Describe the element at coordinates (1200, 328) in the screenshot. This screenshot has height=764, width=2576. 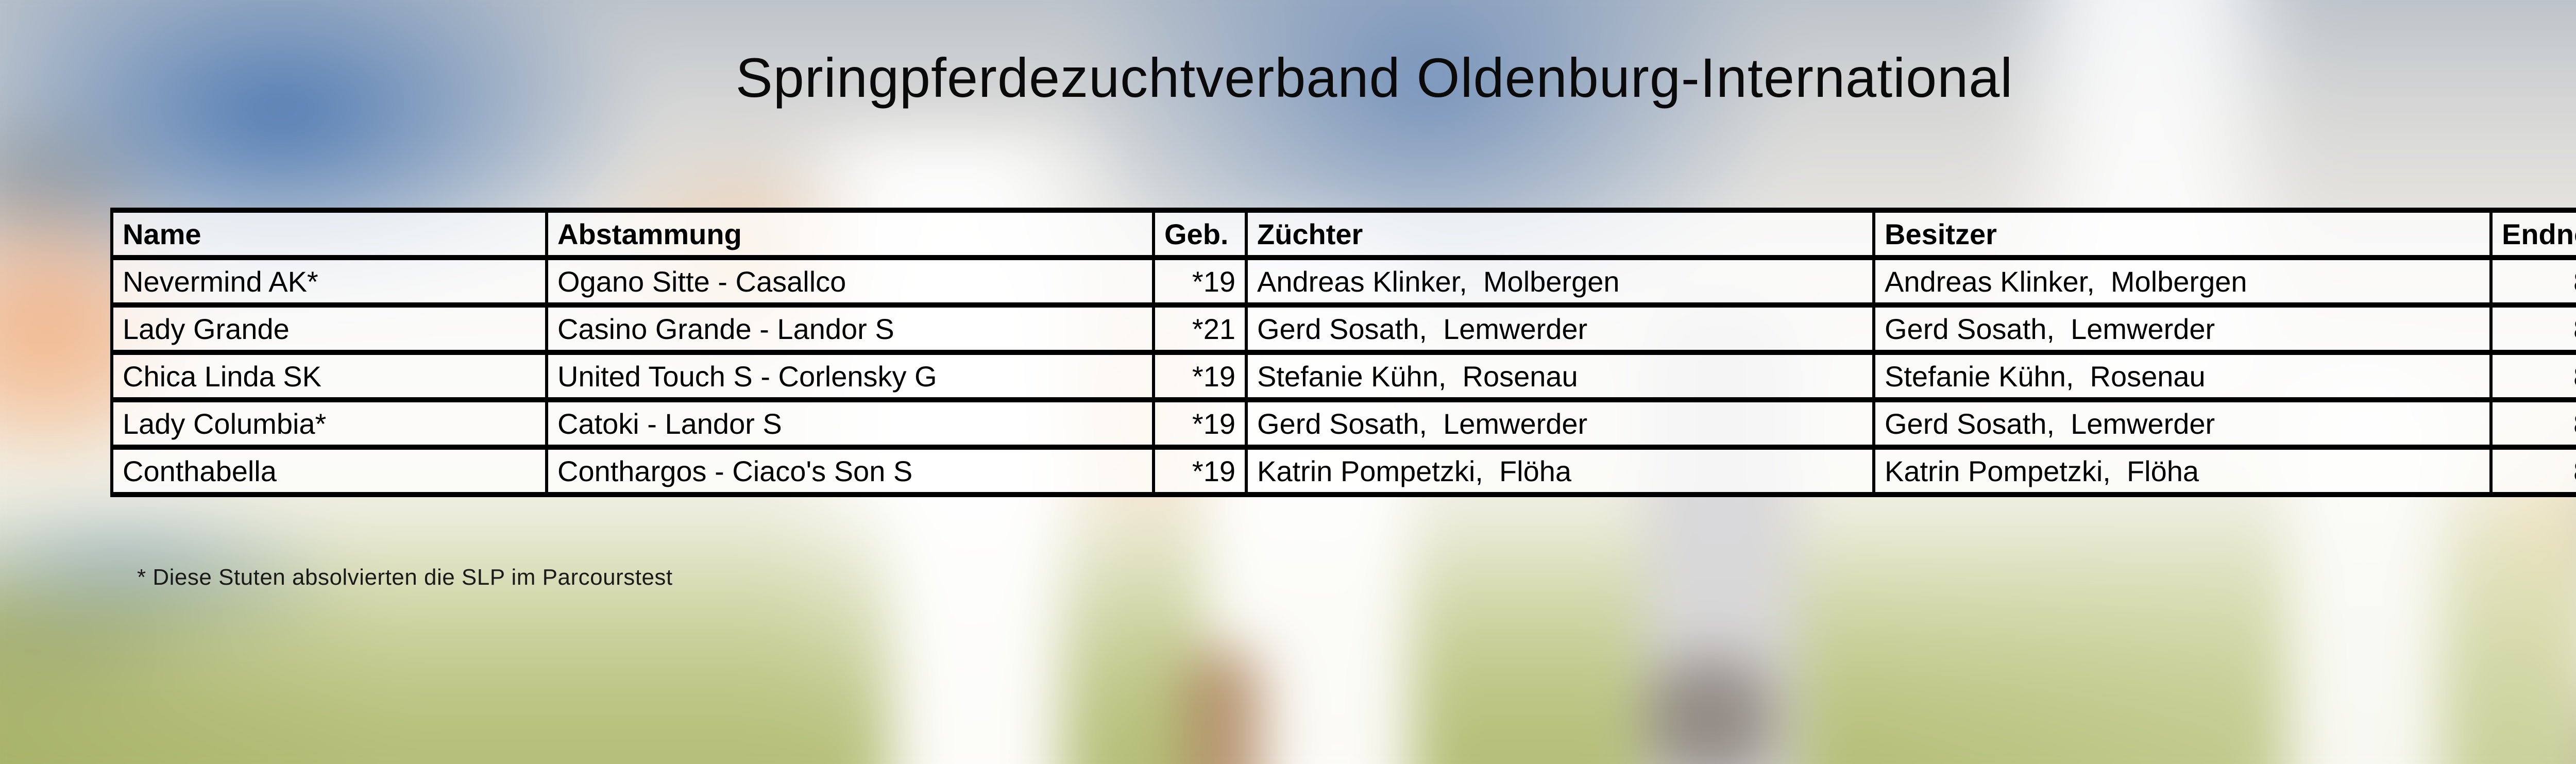
I see `cell-geb: *21` at that location.